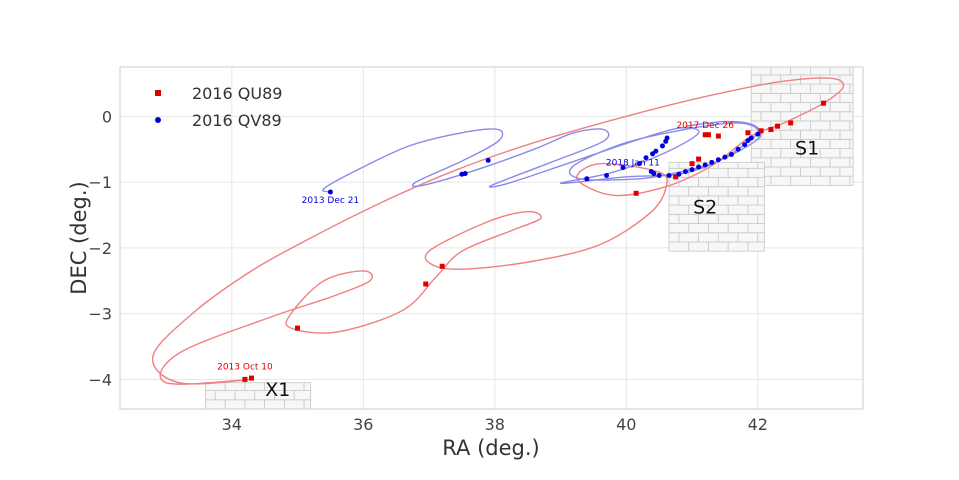 The height and width of the screenshot is (480, 959). Describe the element at coordinates (807, 148) in the screenshot. I see `field-label: S1` at that location.